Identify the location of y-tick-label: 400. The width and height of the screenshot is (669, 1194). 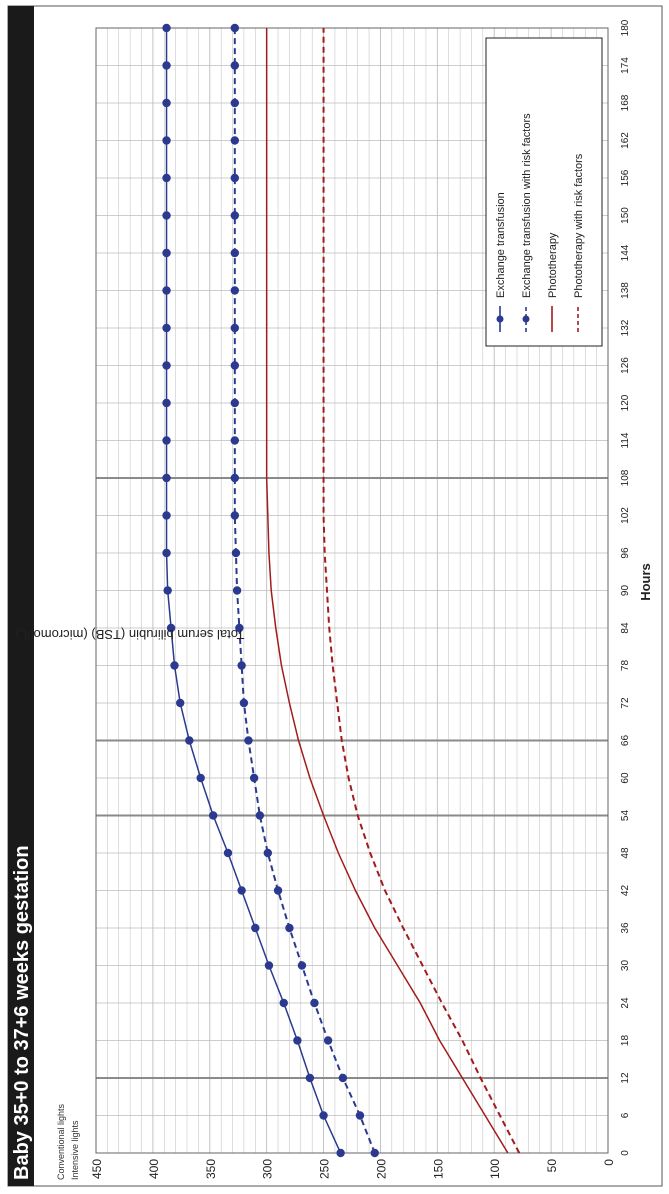
(154, 1169).